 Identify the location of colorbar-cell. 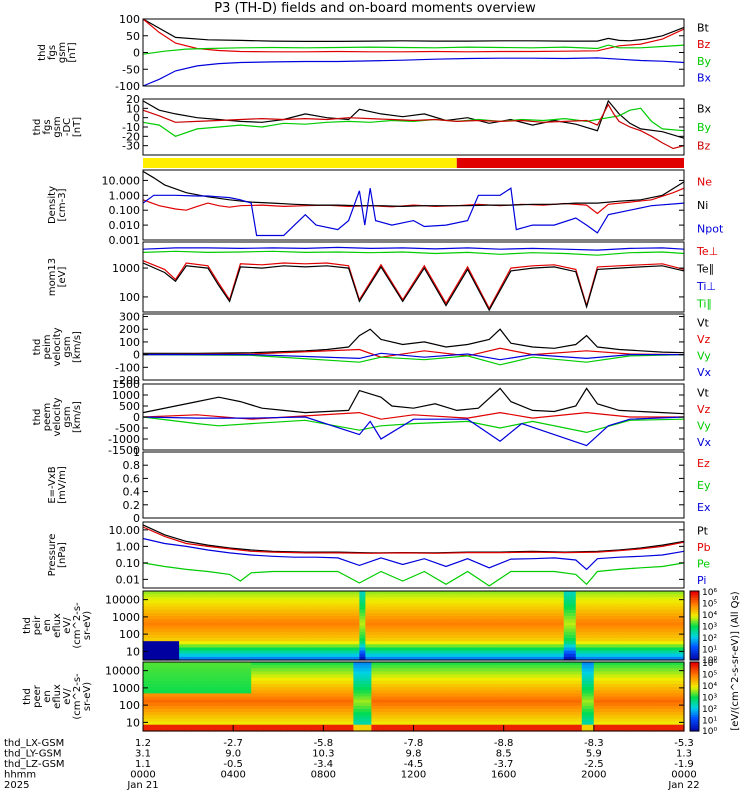
(694, 670).